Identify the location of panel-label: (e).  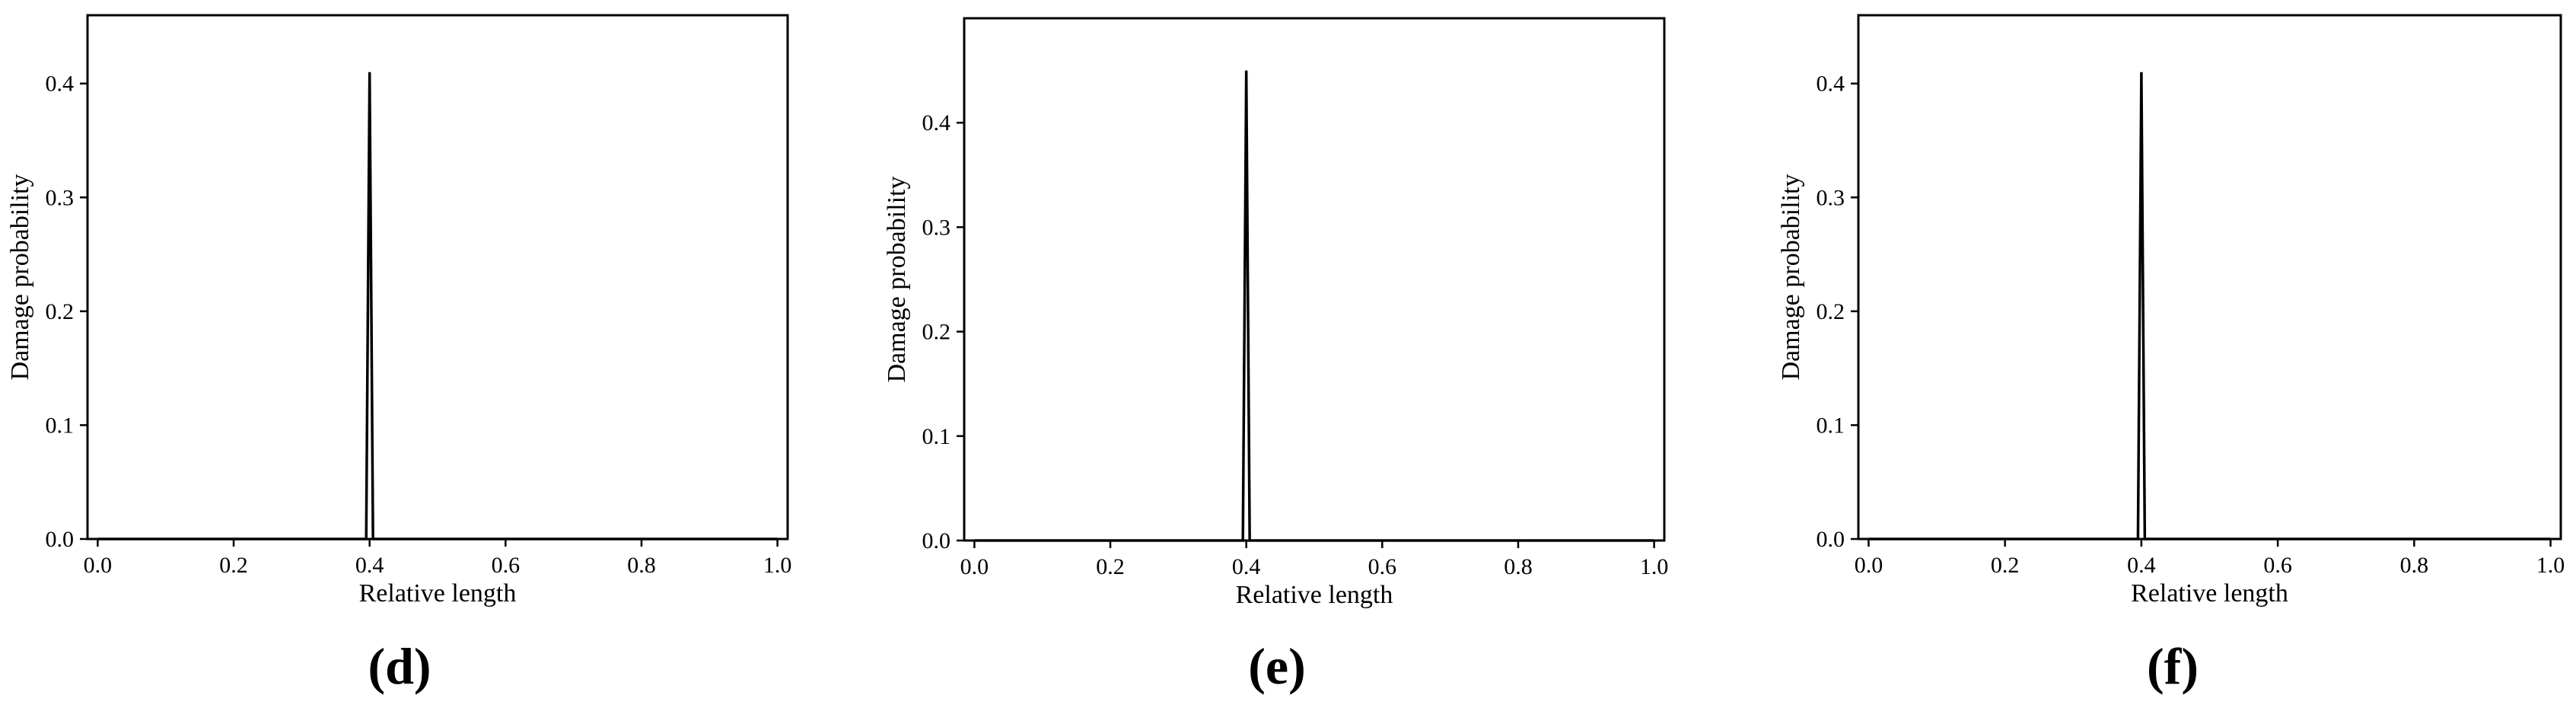
(1276, 666).